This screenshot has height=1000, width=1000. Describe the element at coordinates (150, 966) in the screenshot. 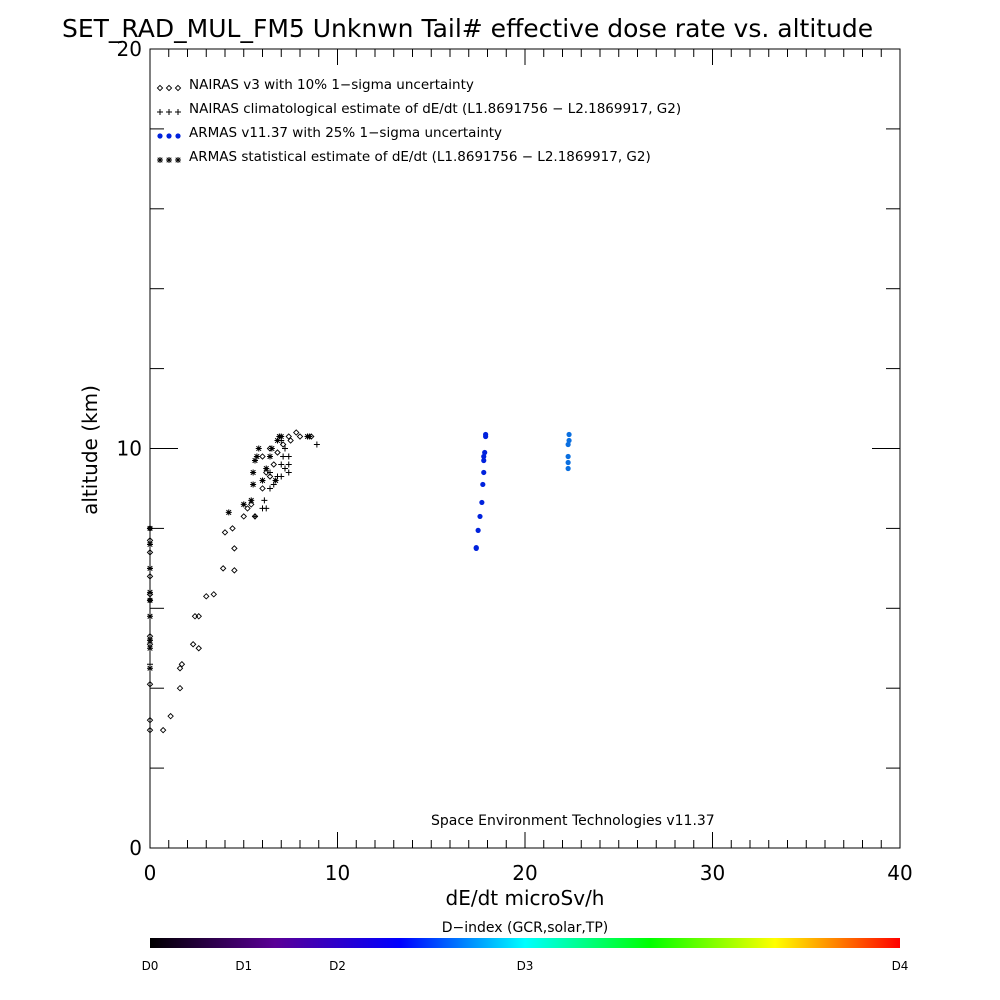

I see `colorbar-label: D0` at that location.